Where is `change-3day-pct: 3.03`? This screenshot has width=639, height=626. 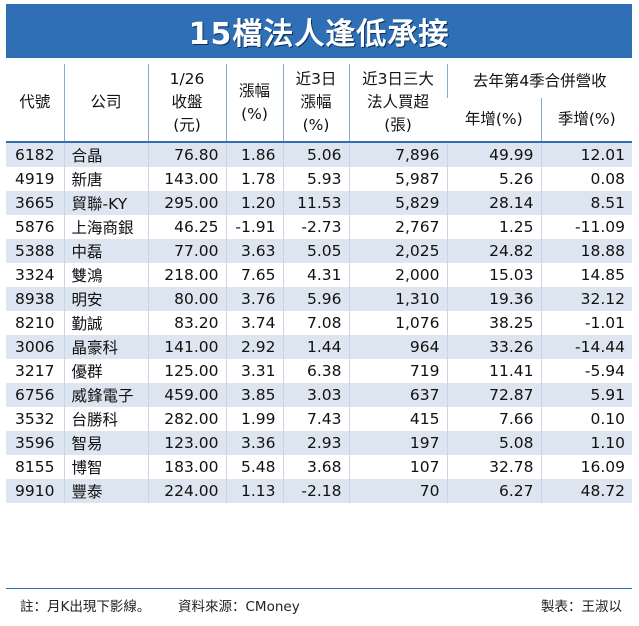 change-3day-pct: 3.03 is located at coordinates (315, 395).